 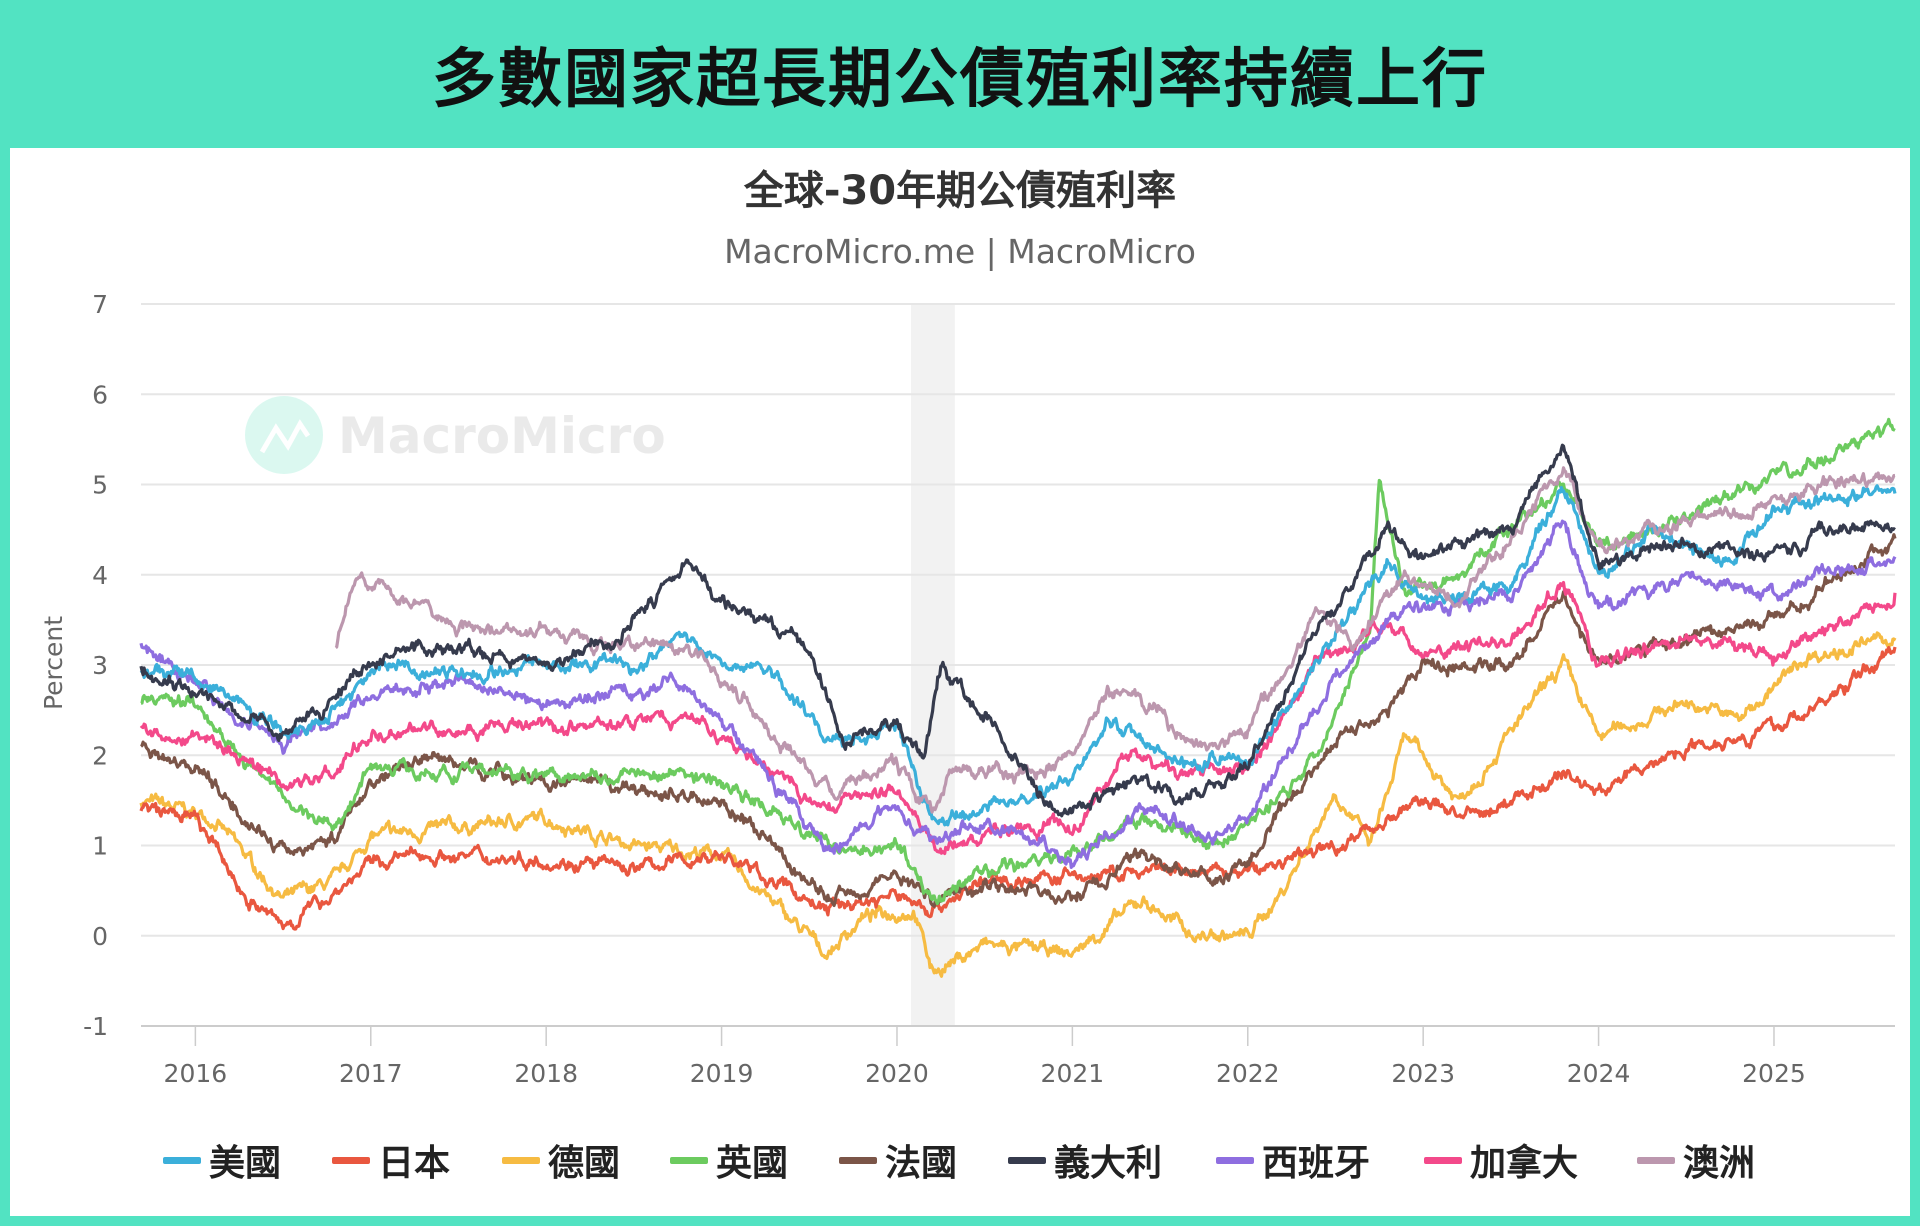 What do you see at coordinates (959, 191) in the screenshot?
I see `chart-title: 全球-30年期公債殖利率` at bounding box center [959, 191].